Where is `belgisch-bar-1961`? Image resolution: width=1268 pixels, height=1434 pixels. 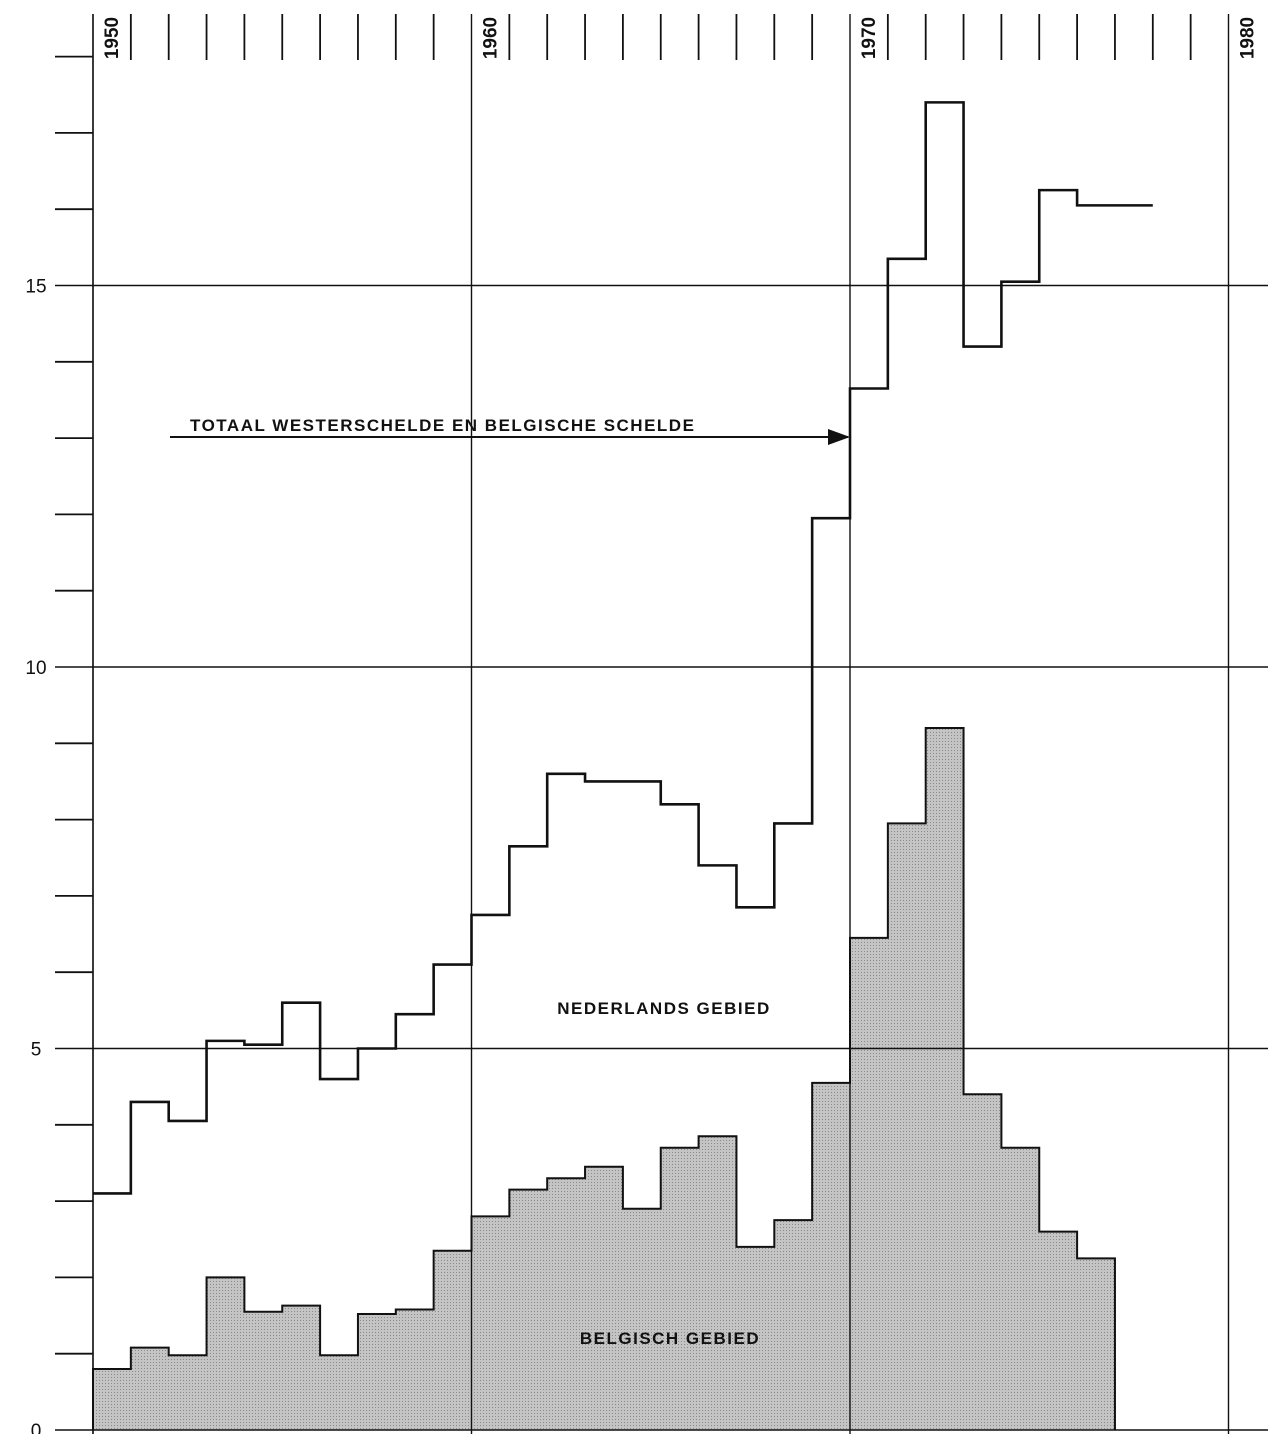 belgisch-bar-1961 is located at coordinates (528, 1310).